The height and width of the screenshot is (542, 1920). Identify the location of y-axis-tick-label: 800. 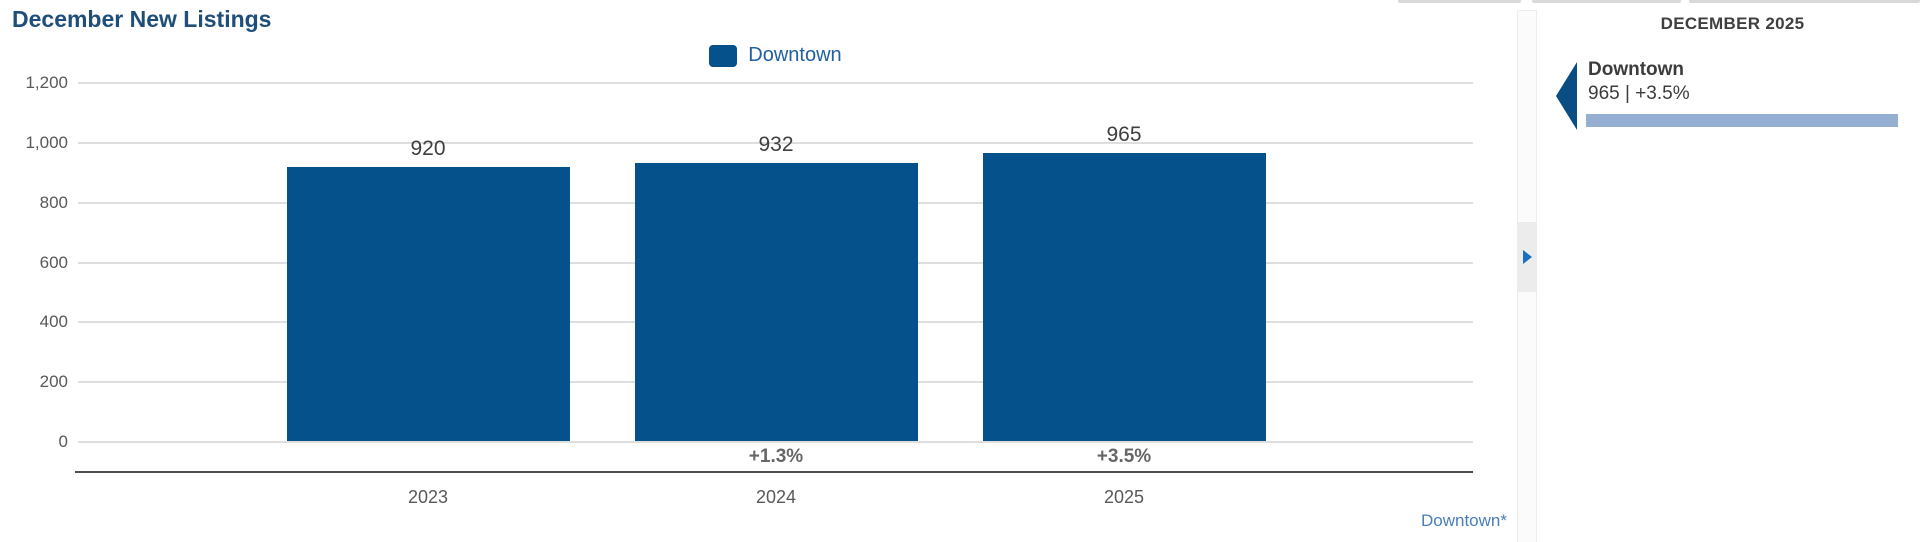
(53, 202).